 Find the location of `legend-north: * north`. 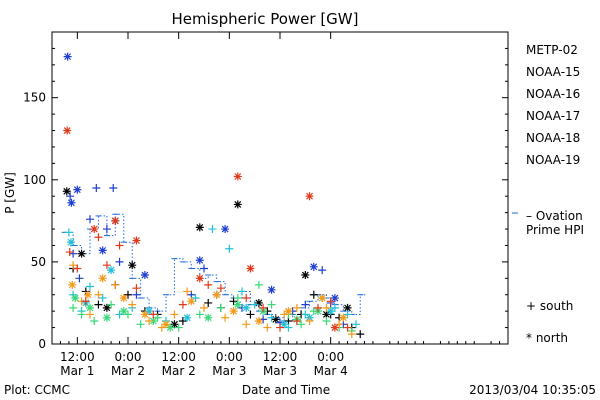

legend-north: * north is located at coordinates (547, 338).